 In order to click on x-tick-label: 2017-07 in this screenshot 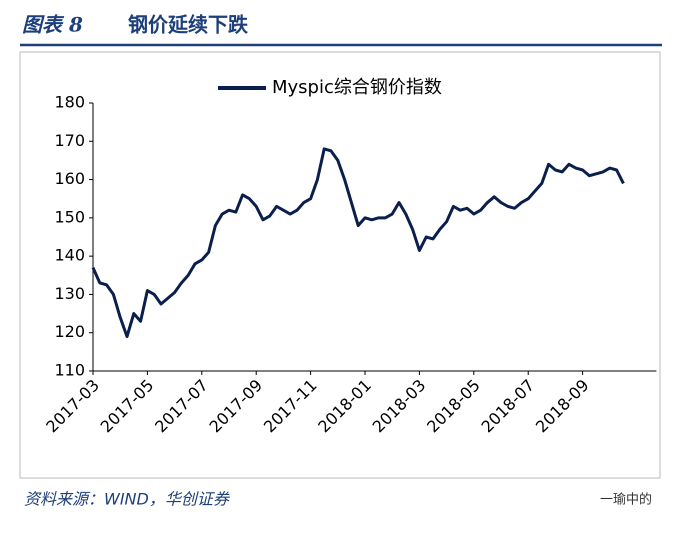, I will do `click(181, 406)`.